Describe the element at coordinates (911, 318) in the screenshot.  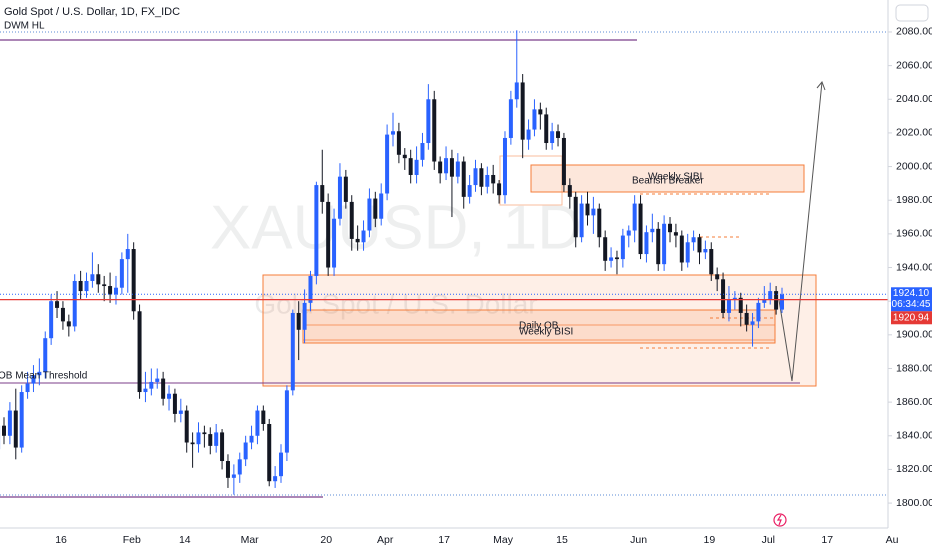
I see `ref-price-box` at that location.